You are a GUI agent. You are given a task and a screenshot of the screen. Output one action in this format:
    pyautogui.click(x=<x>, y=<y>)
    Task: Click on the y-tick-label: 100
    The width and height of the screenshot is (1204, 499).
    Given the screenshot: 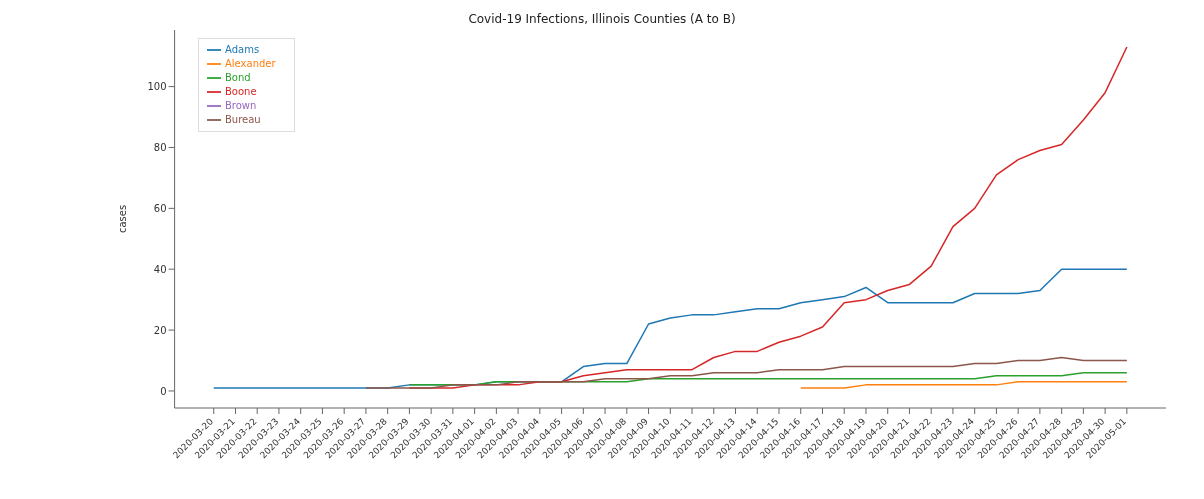 What is the action you would take?
    pyautogui.click(x=157, y=87)
    